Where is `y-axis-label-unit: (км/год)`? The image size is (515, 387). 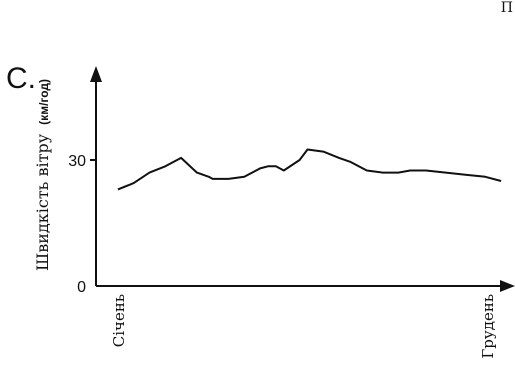 y-axis-label-unit: (км/год) is located at coordinates (44, 102).